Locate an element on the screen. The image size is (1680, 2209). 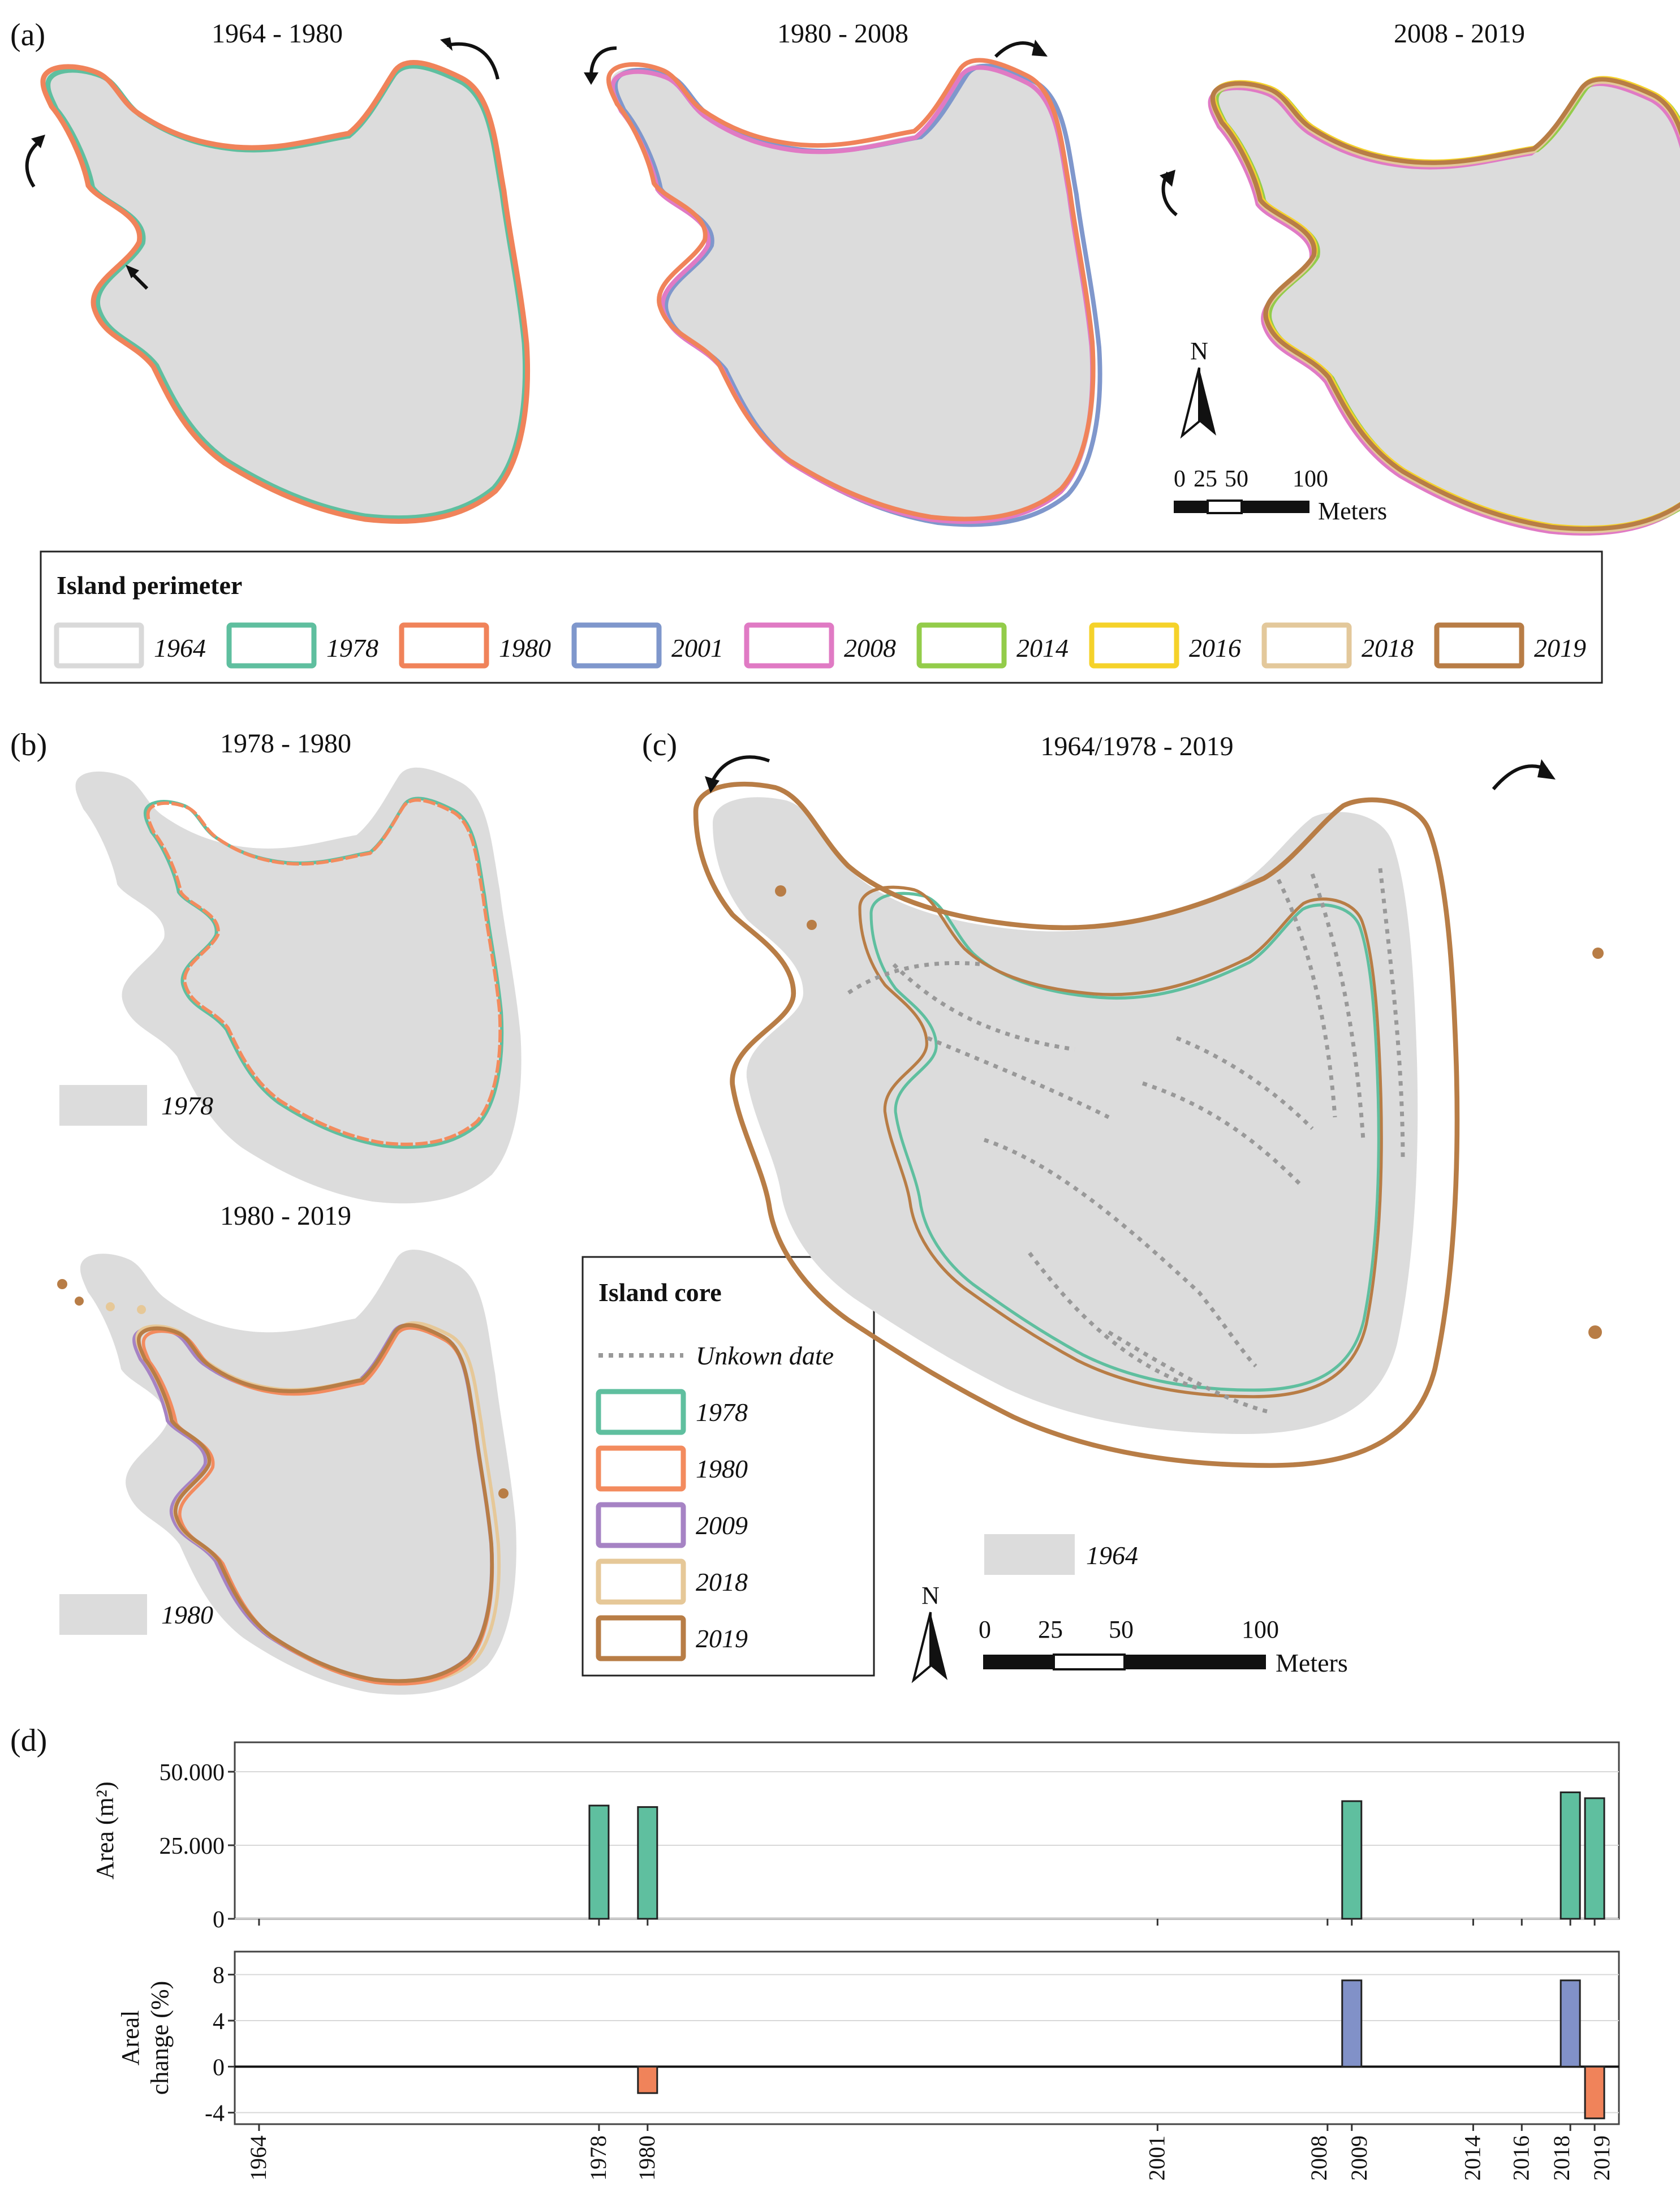
perimeter-legend-swatch-2018 is located at coordinates (1306, 646).